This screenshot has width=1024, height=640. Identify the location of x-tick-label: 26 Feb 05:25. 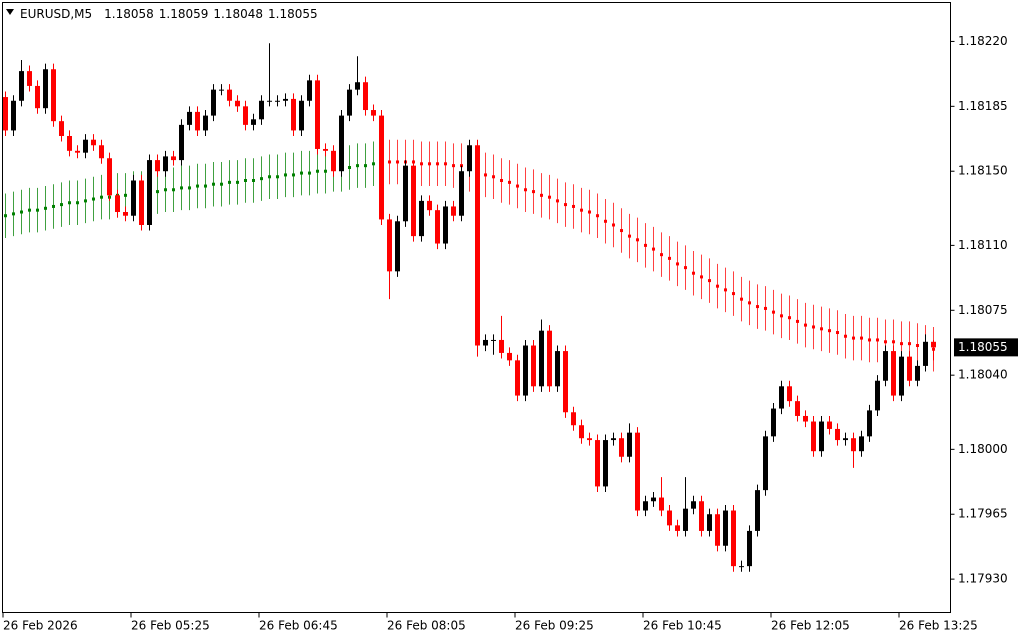
(170, 626).